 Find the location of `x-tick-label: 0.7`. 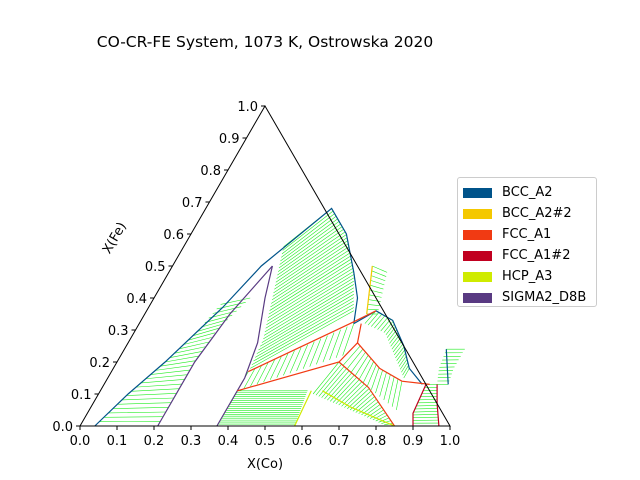

x-tick-label: 0.7 is located at coordinates (339, 441).